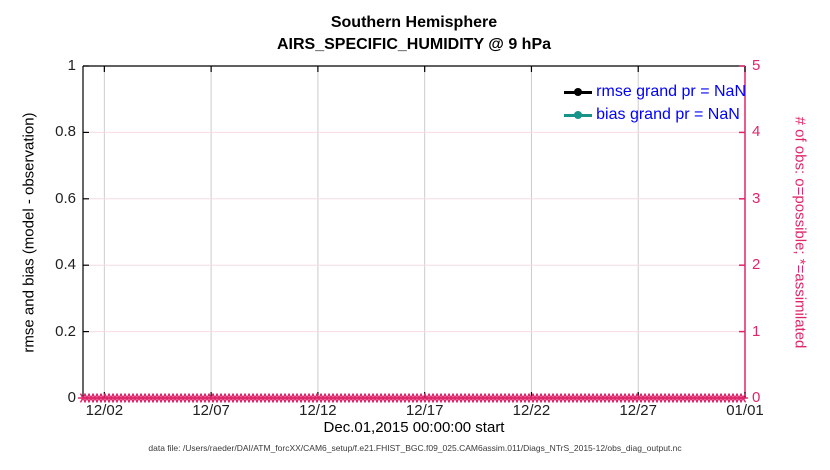 The width and height of the screenshot is (830, 470). I want to click on legend: rmse grand pr = NaN bias grand pr = NaN, so click(655, 103).